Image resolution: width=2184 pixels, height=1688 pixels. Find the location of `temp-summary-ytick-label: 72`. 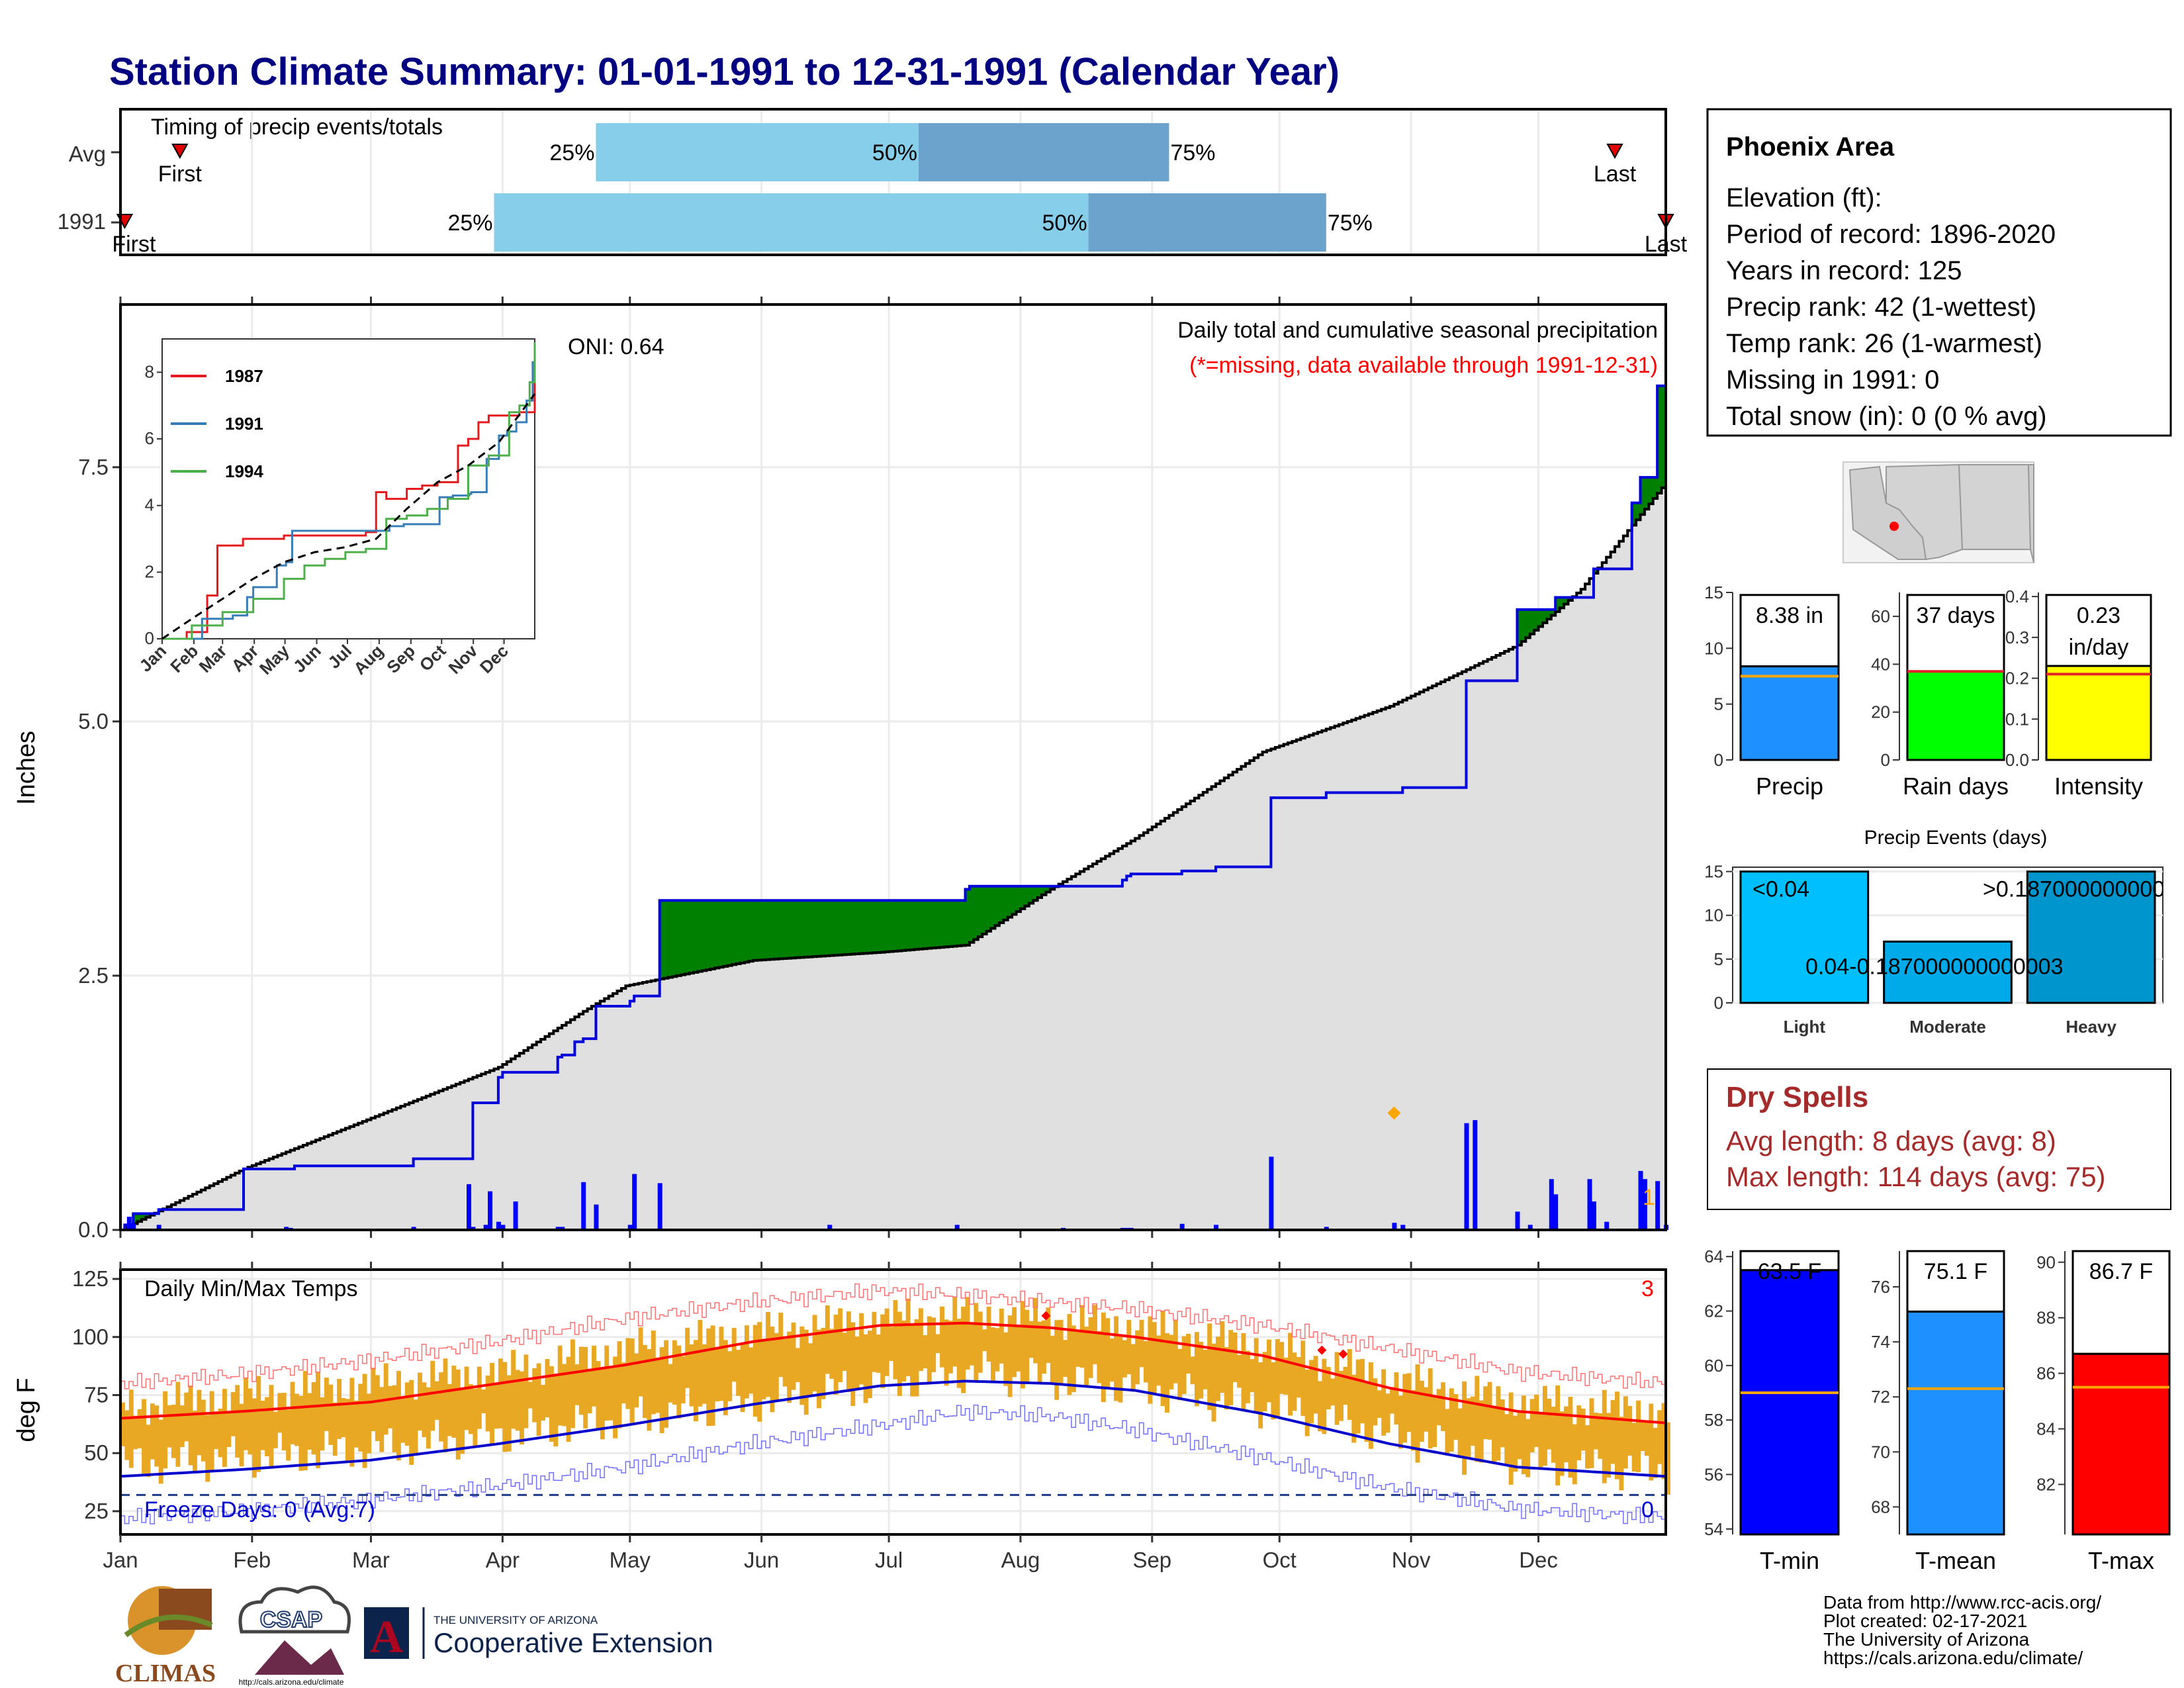

temp-summary-ytick-label: 72 is located at coordinates (1880, 1397).